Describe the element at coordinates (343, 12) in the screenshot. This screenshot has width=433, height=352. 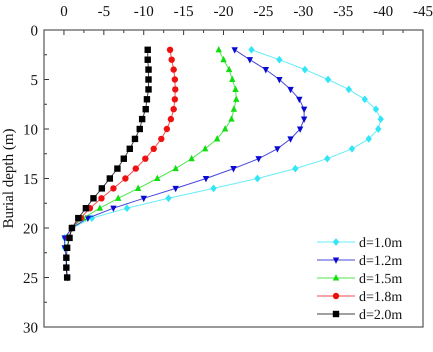
I see `x-tick-label: -35` at that location.